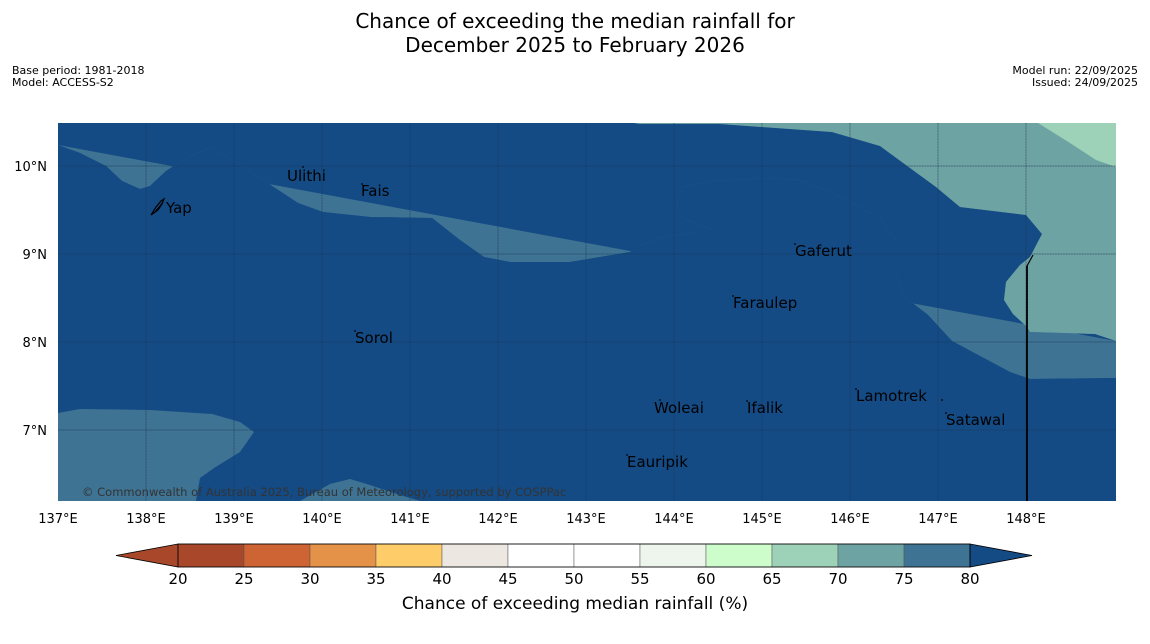 The image size is (1150, 644). What do you see at coordinates (322, 519) in the screenshot?
I see `lon-label: 140°E` at bounding box center [322, 519].